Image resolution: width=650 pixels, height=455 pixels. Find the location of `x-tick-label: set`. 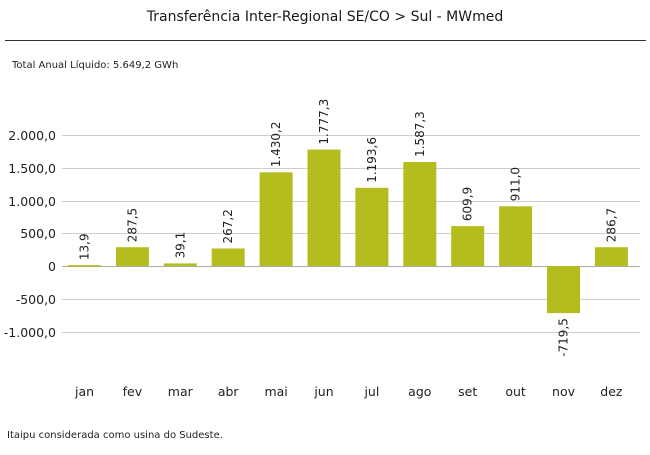

x-tick-label: set is located at coordinates (467, 391).